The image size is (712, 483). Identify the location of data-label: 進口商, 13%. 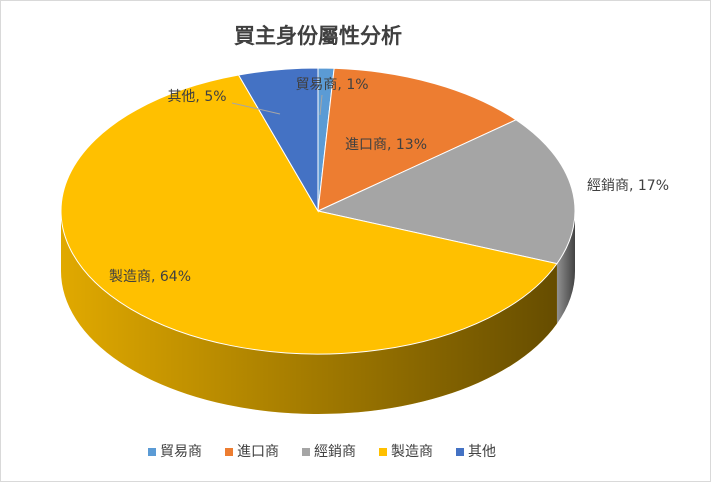
(386, 145).